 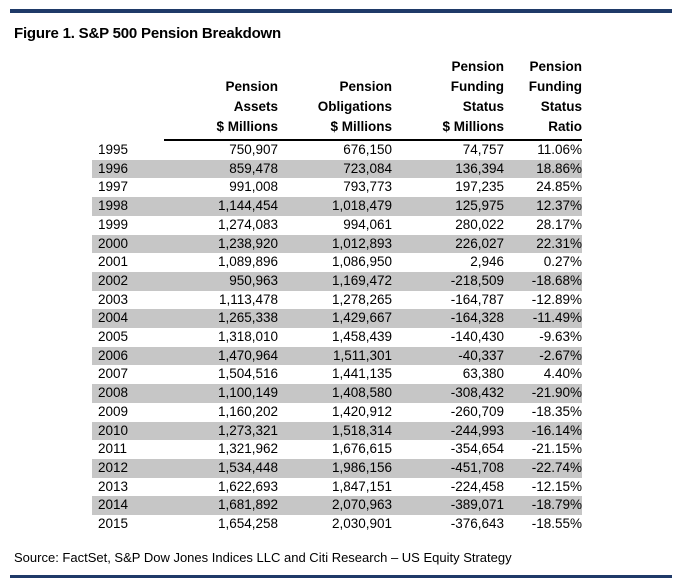 I want to click on table-row: 2011 1,321,962 1,676,615 -354,654 -21.15%, so click(x=337, y=449).